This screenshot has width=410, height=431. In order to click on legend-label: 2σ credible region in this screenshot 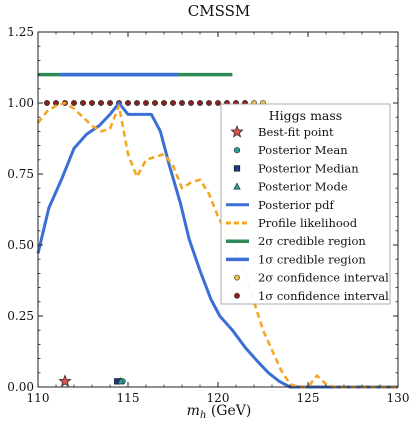, I will do `click(312, 241)`.